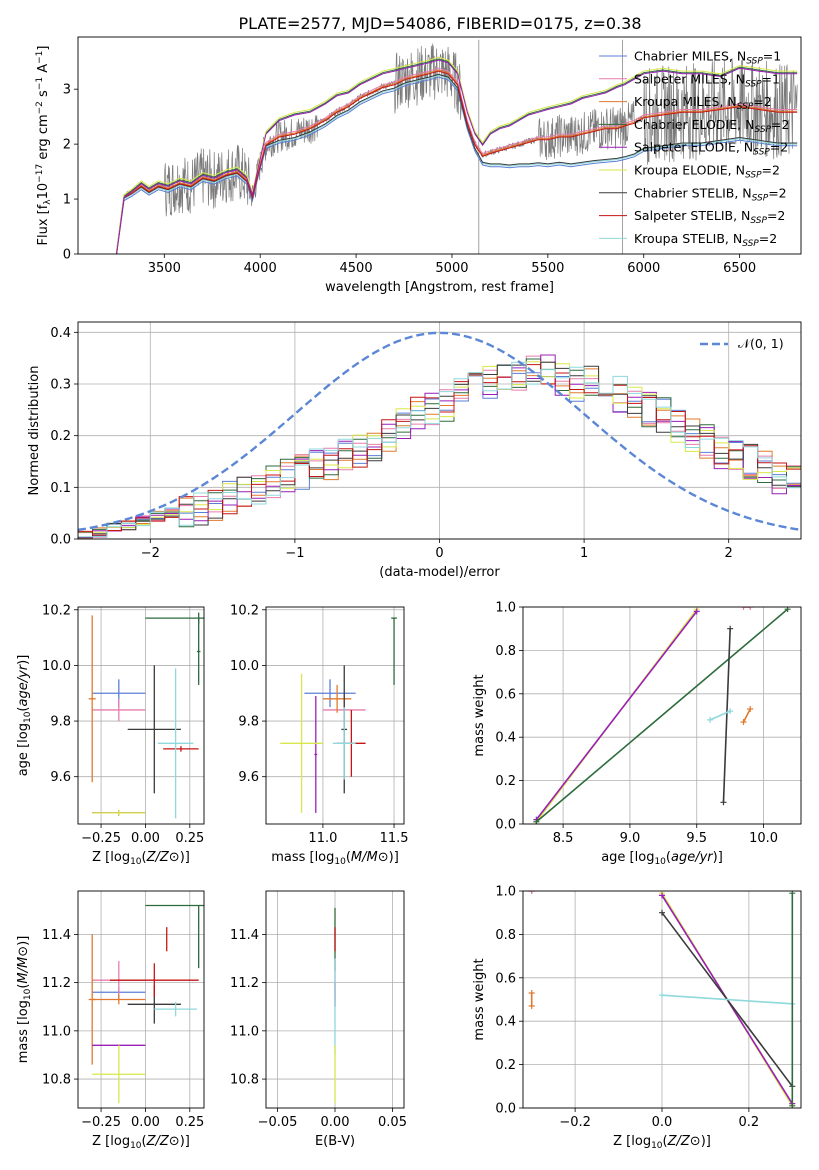 Image resolution: width=819 pixels, height=1170 pixels. I want to click on y-axis-label: Flux [fλ10−17 erg cm−2 s−1 A−1], so click(44, 146).